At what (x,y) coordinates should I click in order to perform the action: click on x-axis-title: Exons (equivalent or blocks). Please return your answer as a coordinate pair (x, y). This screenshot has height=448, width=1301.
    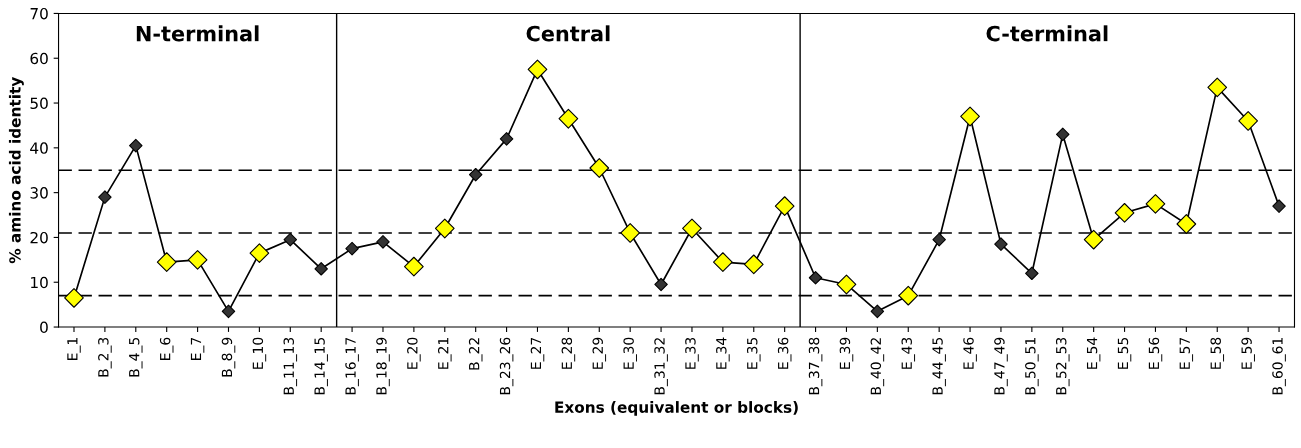
    Looking at the image, I should click on (676, 408).